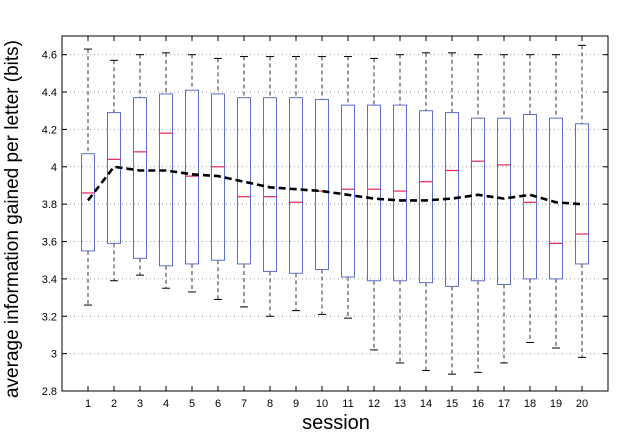 This screenshot has height=436, width=623. Describe the element at coordinates (556, 404) in the screenshot. I see `x-tick-label: 19` at that location.